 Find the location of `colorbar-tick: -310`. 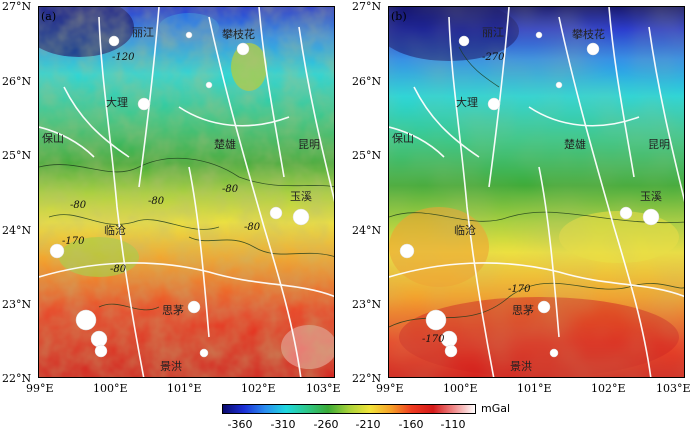

colorbar-tick: -310 is located at coordinates (283, 424).